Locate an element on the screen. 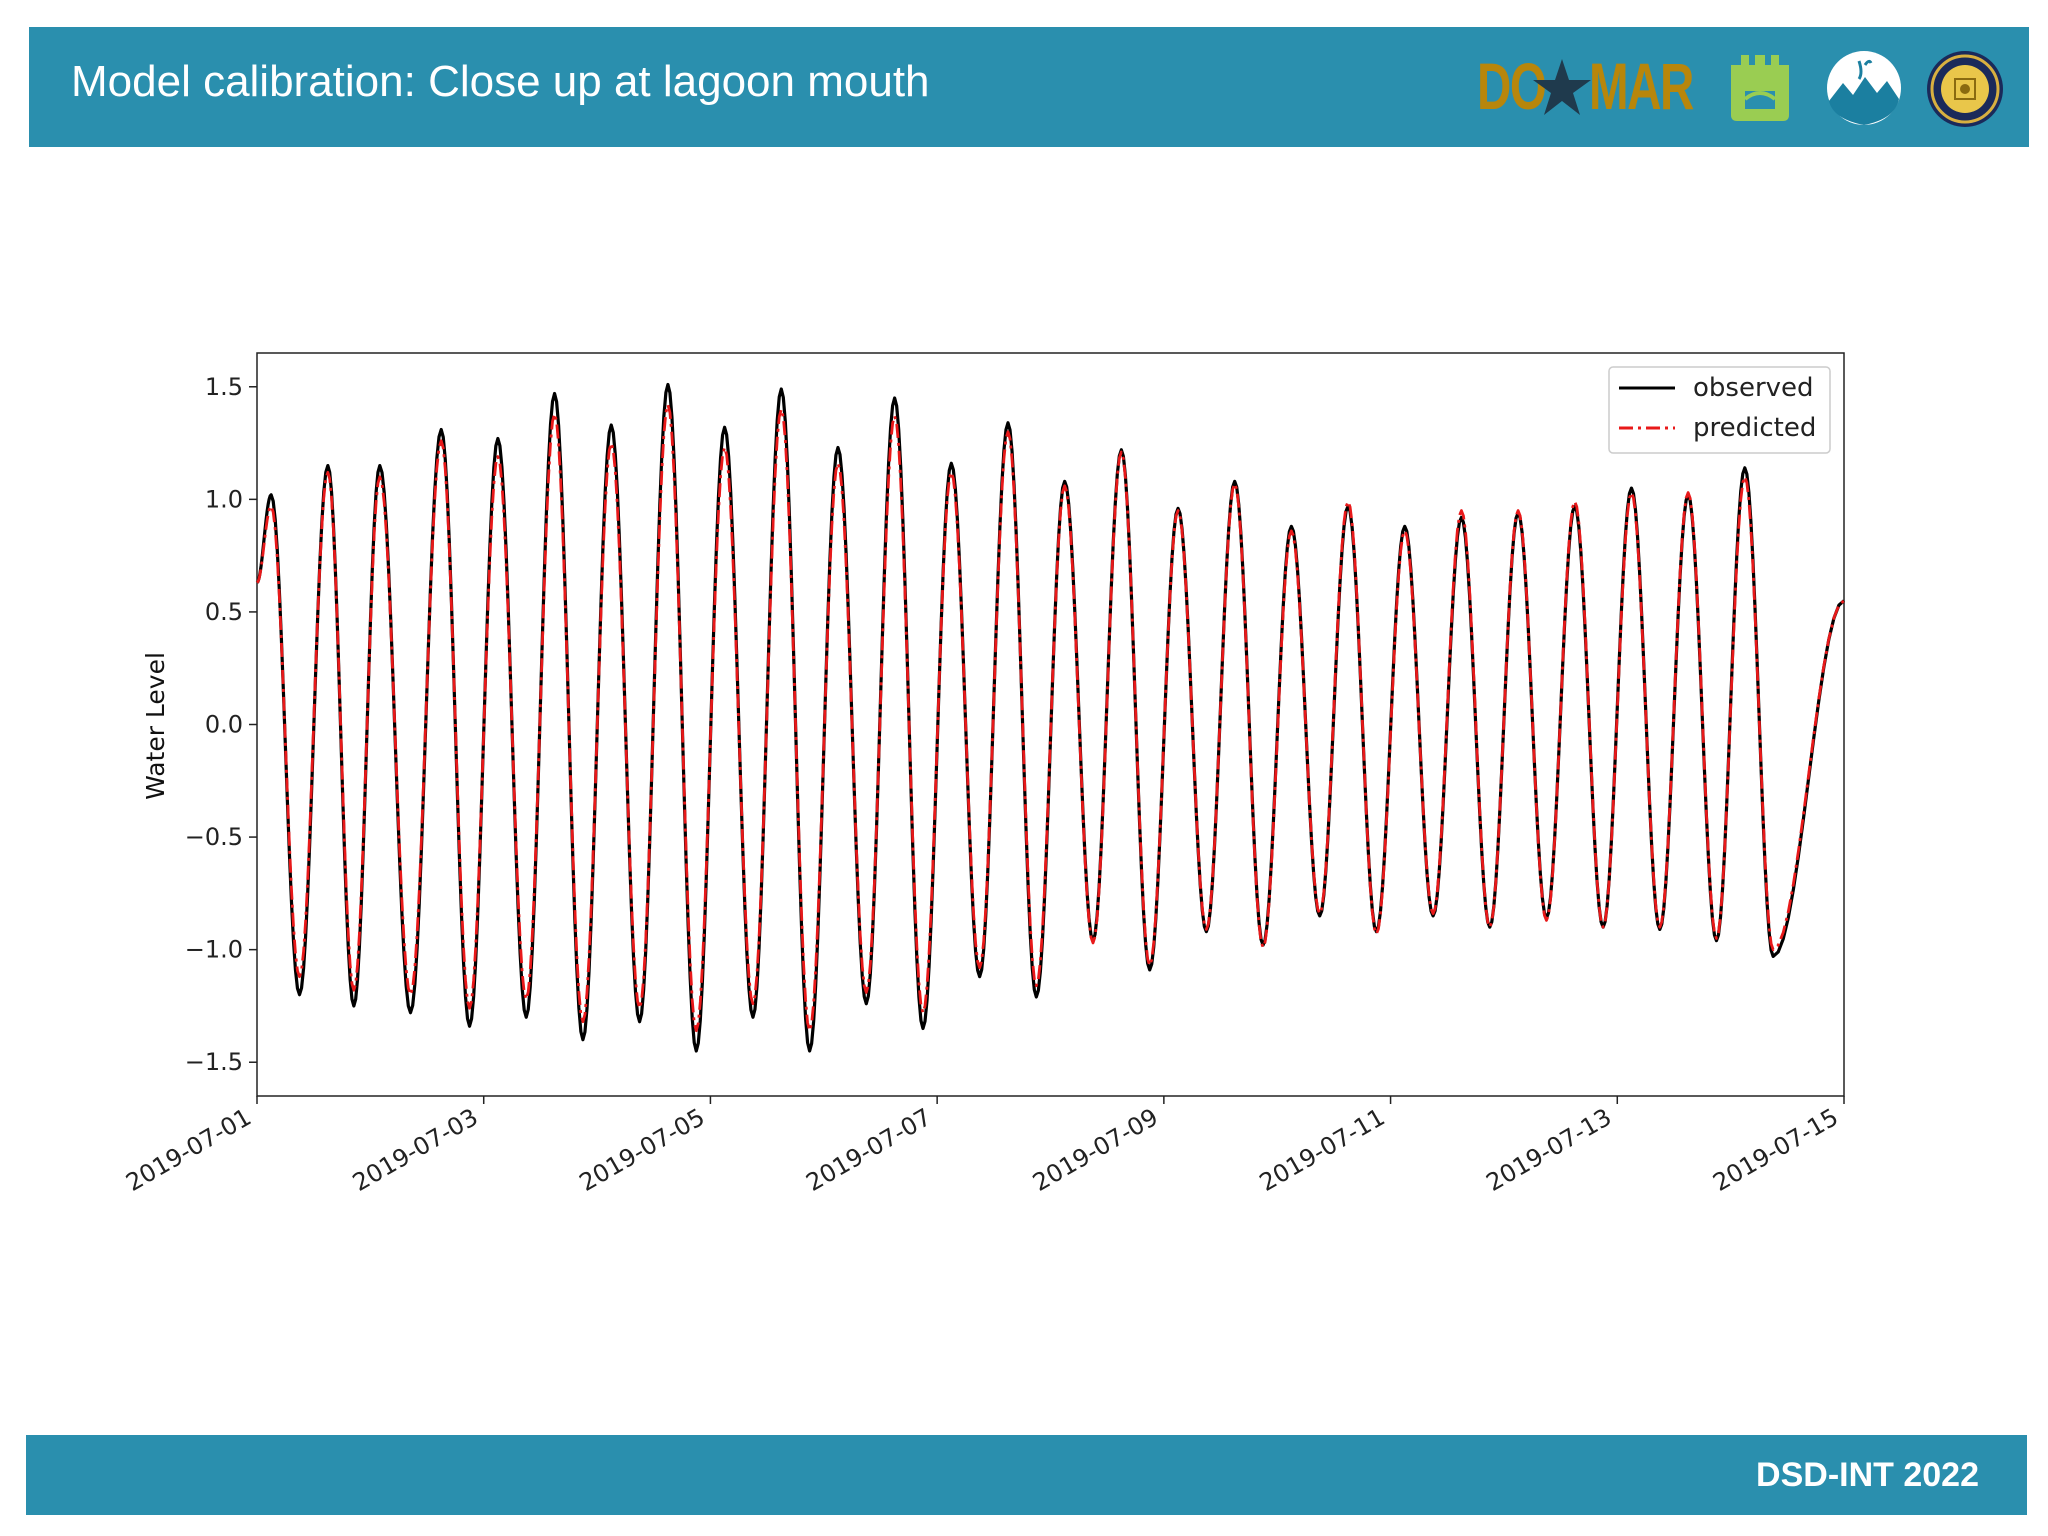 The height and width of the screenshot is (1536, 2048). y-tick-label: −1.0 is located at coordinates (214, 950).